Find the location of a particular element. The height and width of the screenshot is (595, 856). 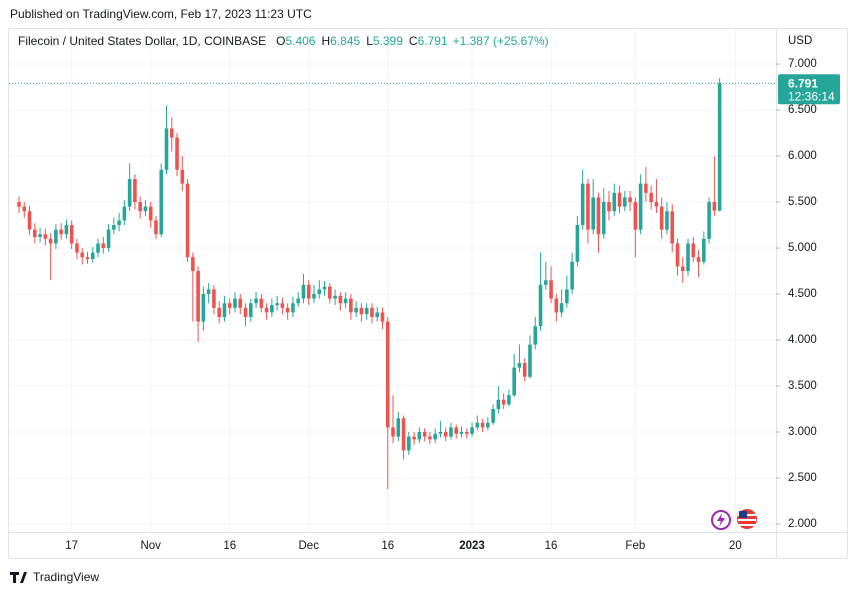

last-price-label: 6.791 is located at coordinates (803, 83).